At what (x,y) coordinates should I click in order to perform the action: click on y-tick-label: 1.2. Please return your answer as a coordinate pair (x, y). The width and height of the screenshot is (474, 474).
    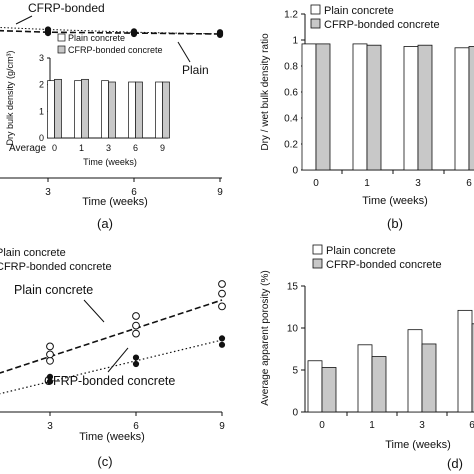
    Looking at the image, I should click on (291, 15).